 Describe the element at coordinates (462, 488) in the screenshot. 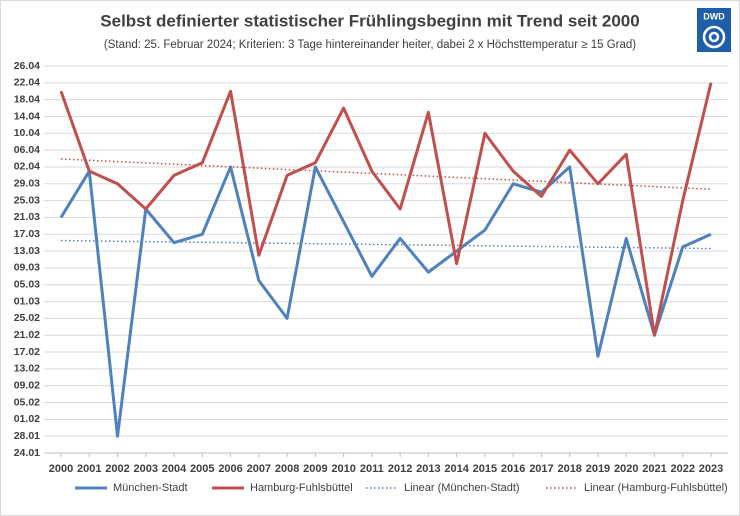

I see `legend-label: Linear (München-Stadt)` at that location.